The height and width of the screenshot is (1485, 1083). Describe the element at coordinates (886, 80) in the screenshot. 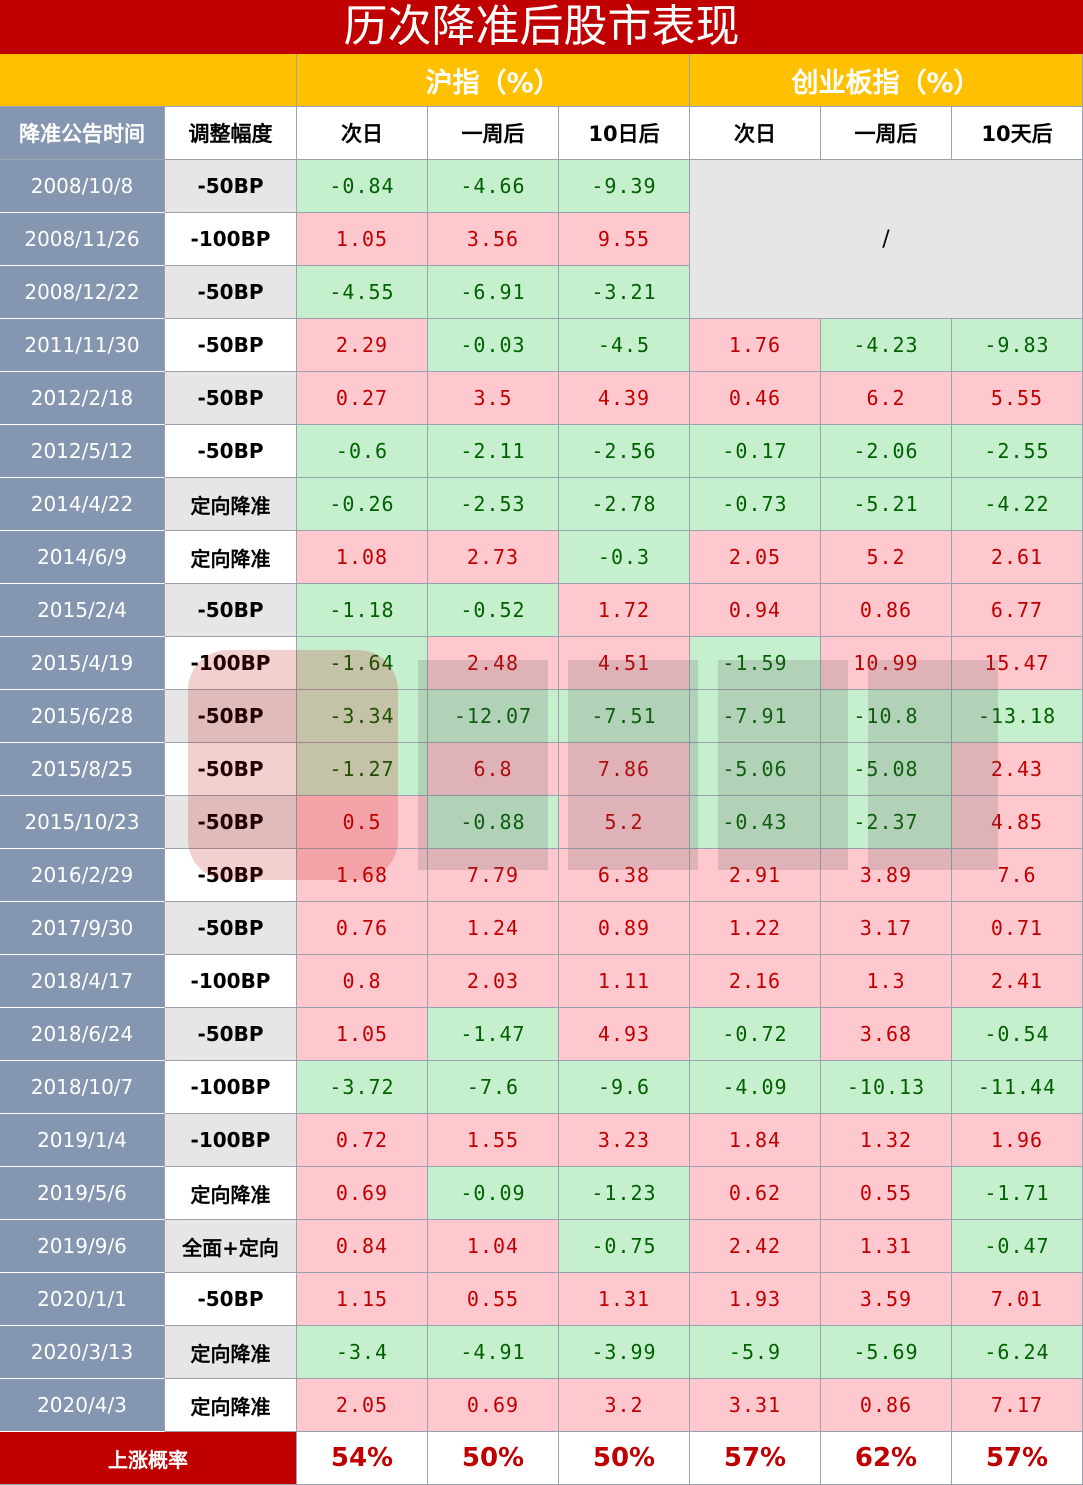

I see `group-header-chinext: 创业板指（%）` at that location.